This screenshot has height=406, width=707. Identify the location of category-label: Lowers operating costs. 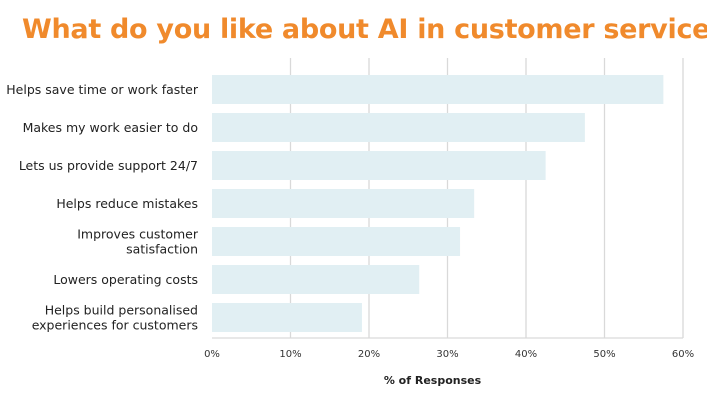
(125, 279).